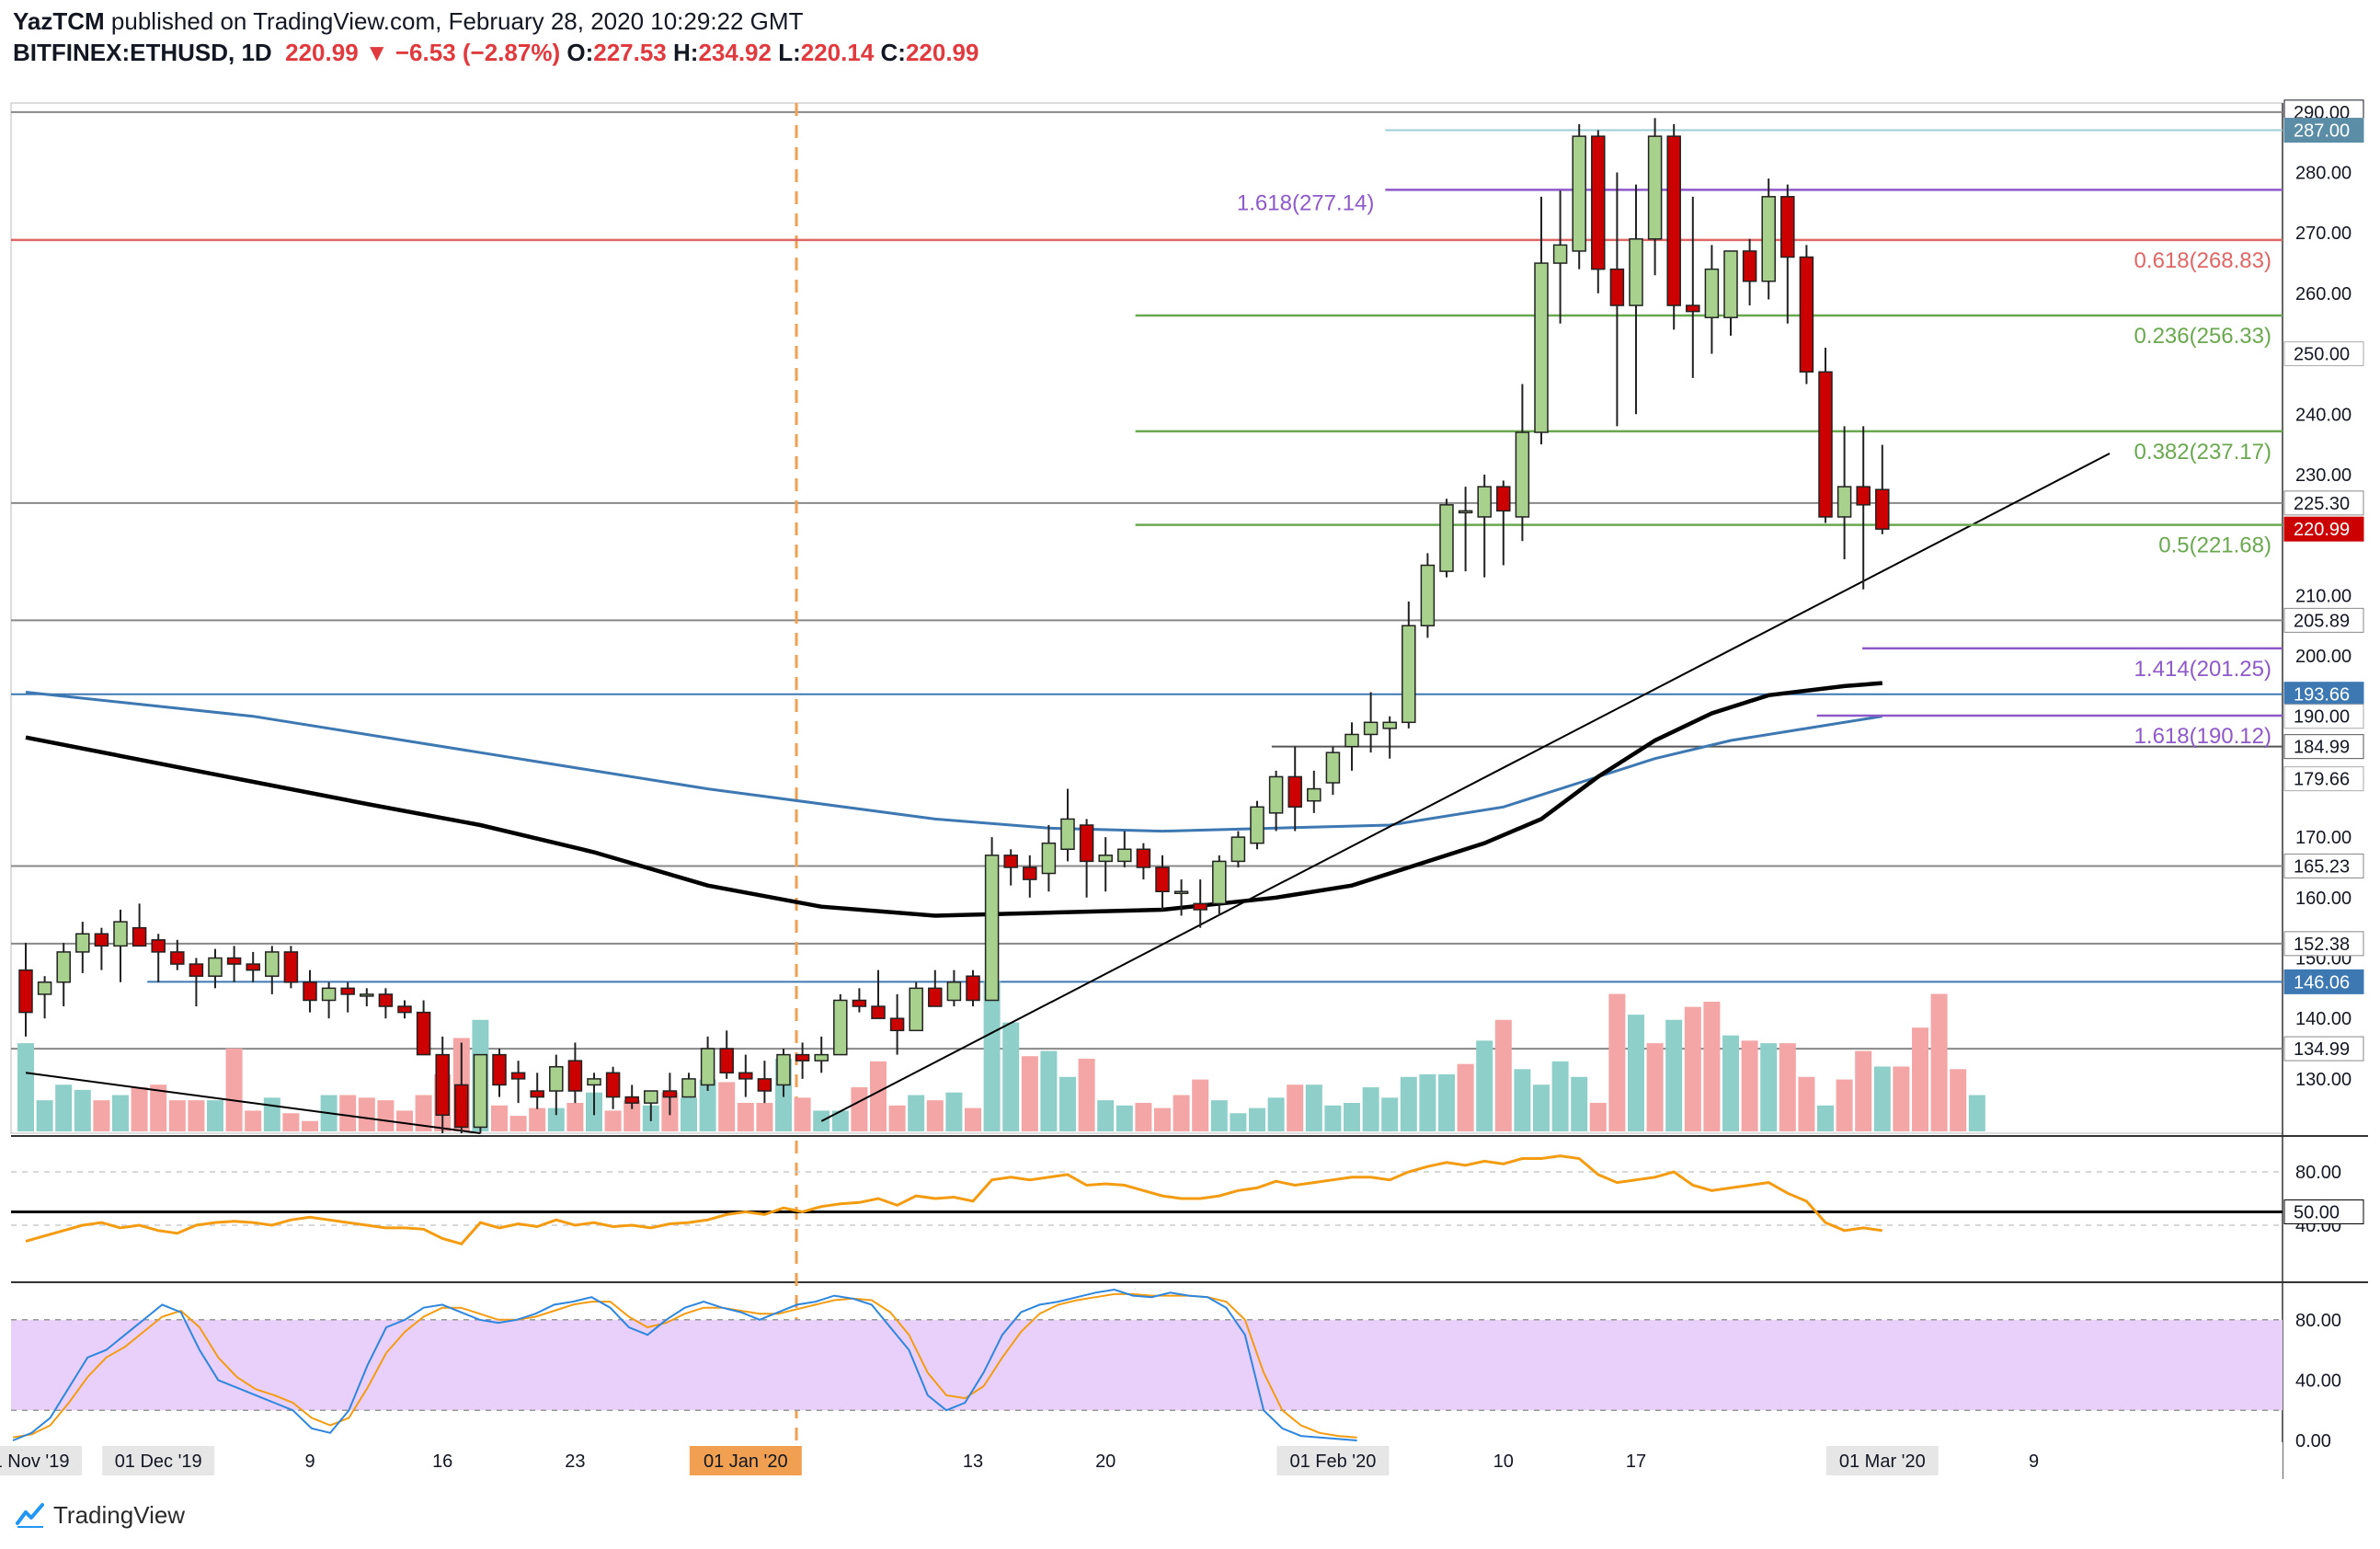 This screenshot has height=1549, width=2380. I want to click on price-badge-label: 179.66, so click(2322, 780).